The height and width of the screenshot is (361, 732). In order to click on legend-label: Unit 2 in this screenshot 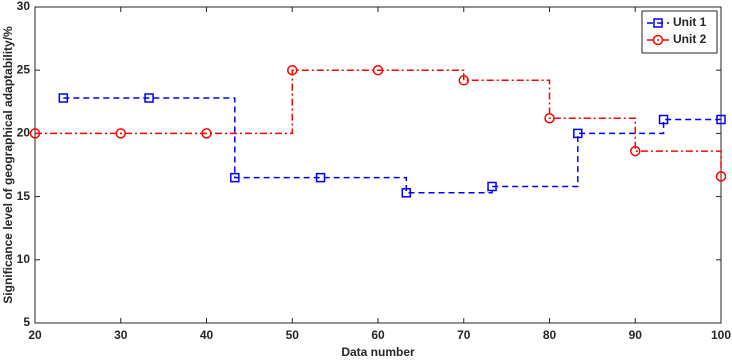, I will do `click(690, 39)`.